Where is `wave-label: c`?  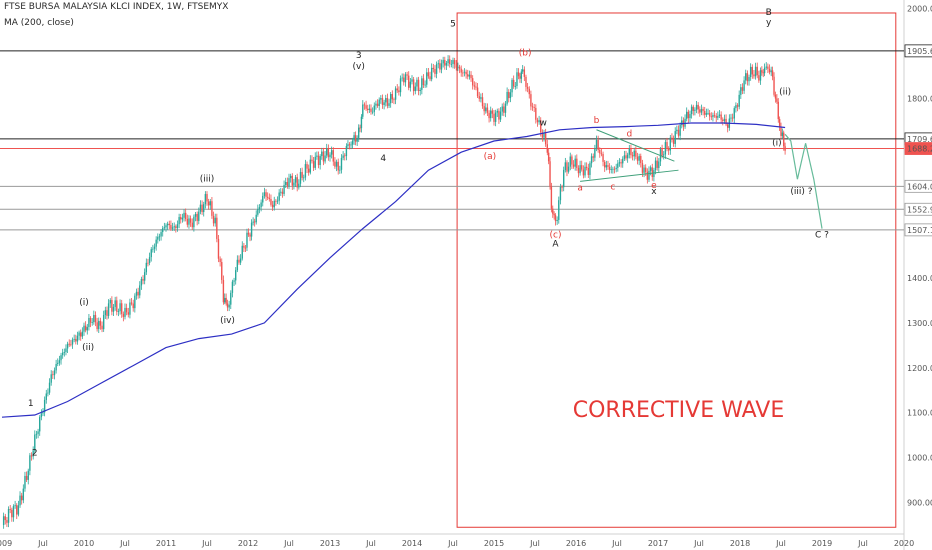
wave-label: c is located at coordinates (612, 188).